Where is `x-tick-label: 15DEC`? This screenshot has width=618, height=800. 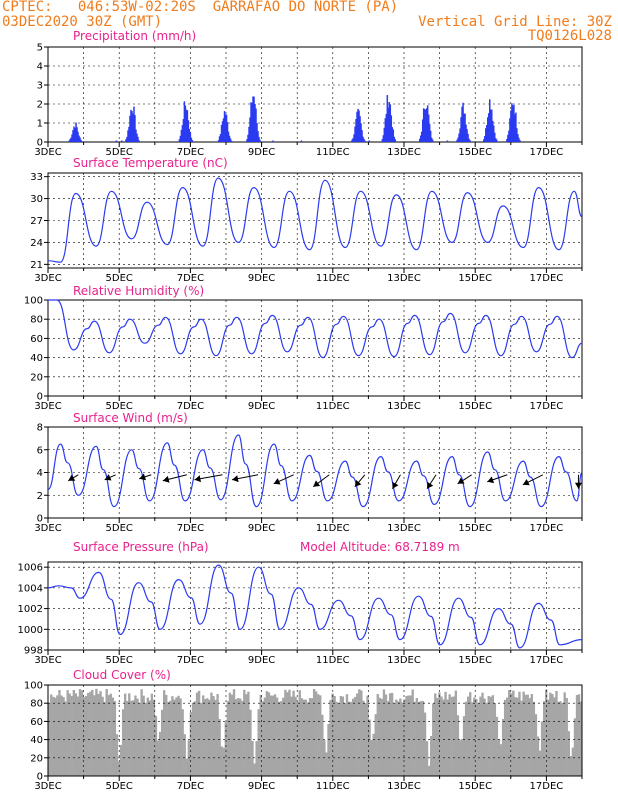 x-tick-label: 15DEC is located at coordinates (475, 406).